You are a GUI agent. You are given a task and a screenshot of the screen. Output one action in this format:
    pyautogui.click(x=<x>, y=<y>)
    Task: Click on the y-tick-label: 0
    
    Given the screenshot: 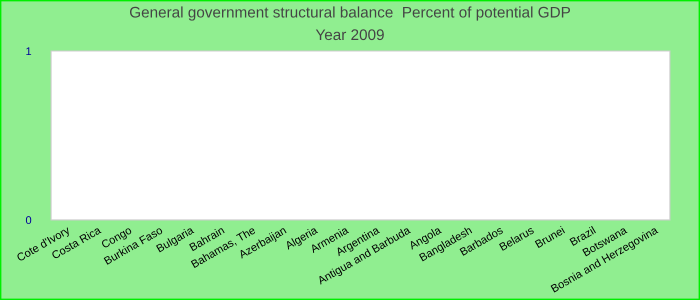 What is the action you would take?
    pyautogui.click(x=29, y=220)
    